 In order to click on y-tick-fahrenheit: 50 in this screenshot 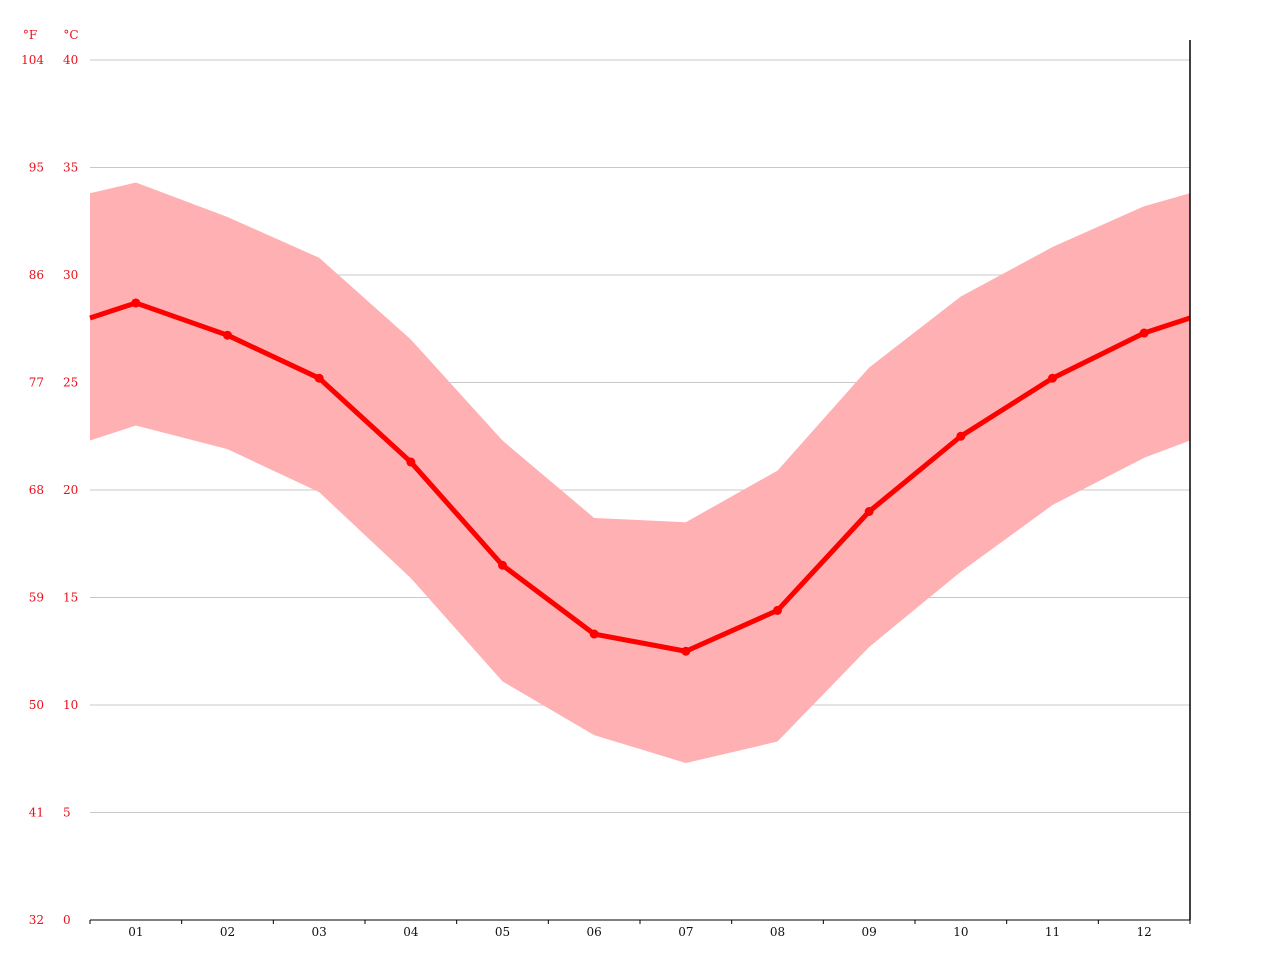, I will do `click(36, 705)`.